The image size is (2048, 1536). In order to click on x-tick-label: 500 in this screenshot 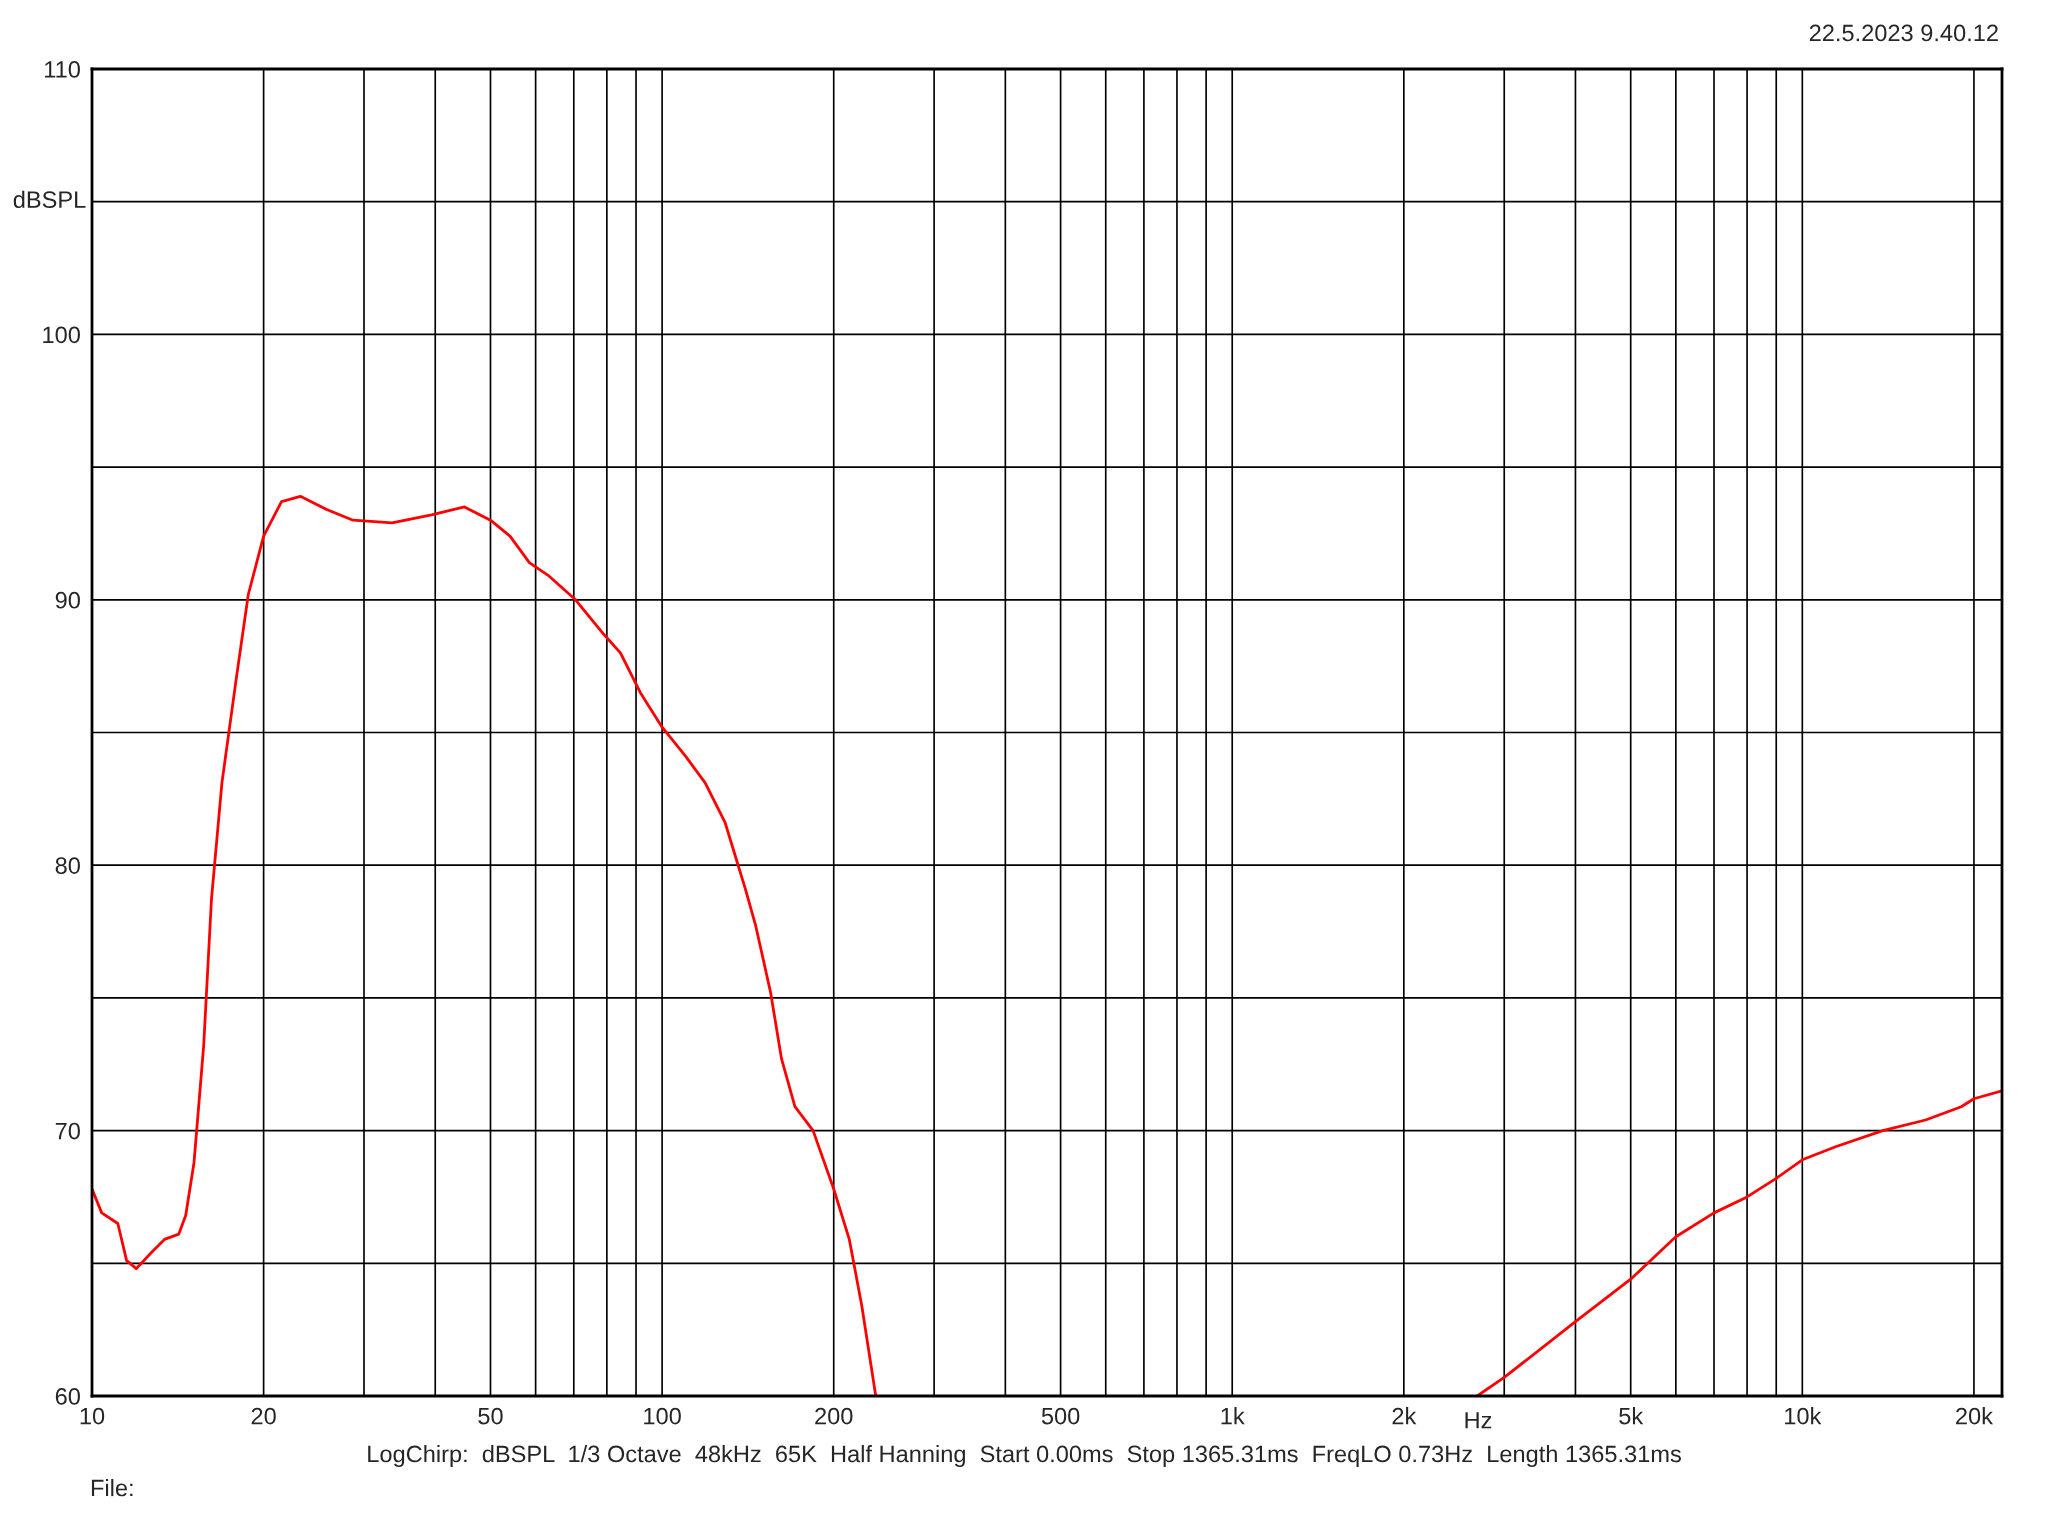, I will do `click(1060, 1416)`.